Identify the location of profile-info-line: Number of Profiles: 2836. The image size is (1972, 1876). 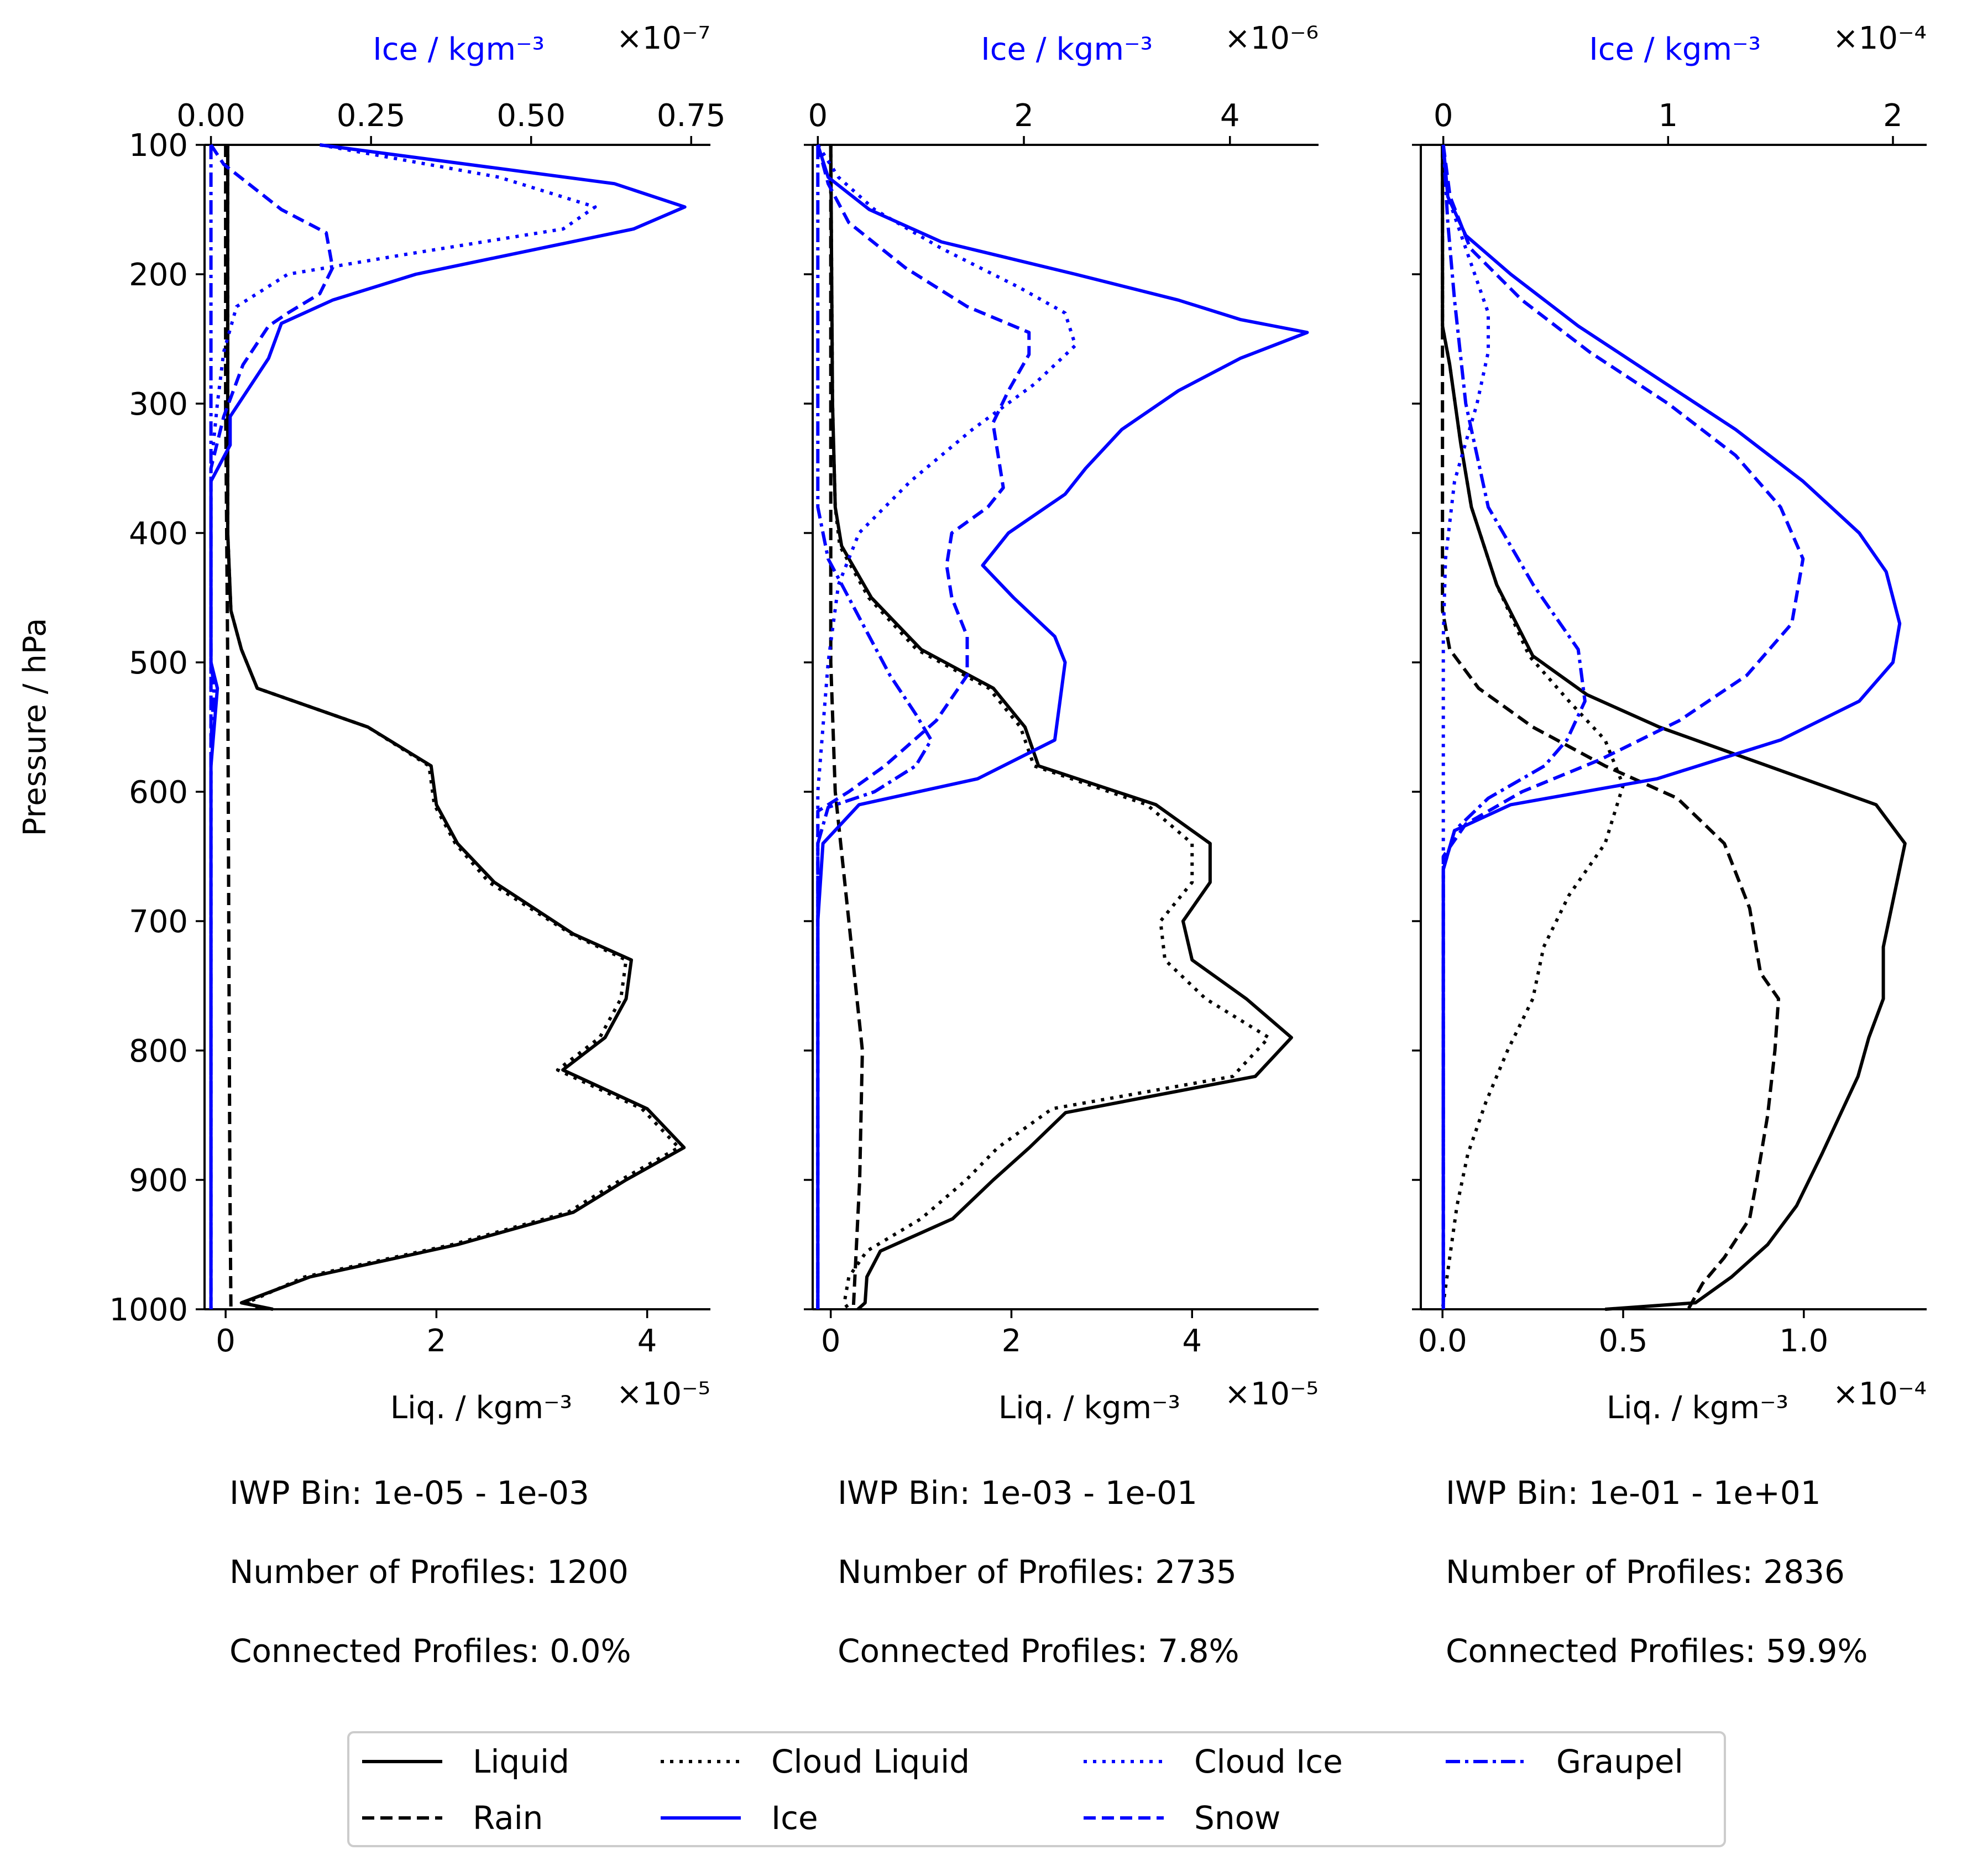
(1646, 1572).